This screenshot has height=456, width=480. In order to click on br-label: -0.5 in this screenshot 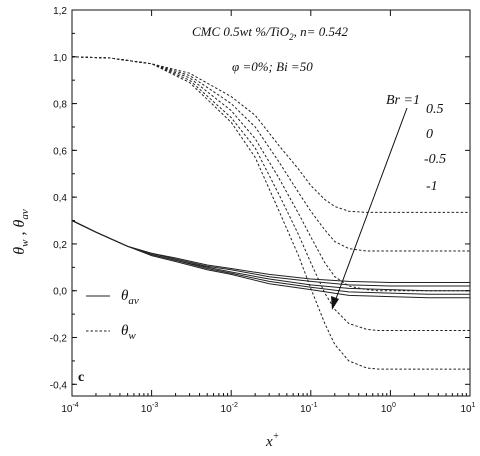, I will do `click(435, 159)`.